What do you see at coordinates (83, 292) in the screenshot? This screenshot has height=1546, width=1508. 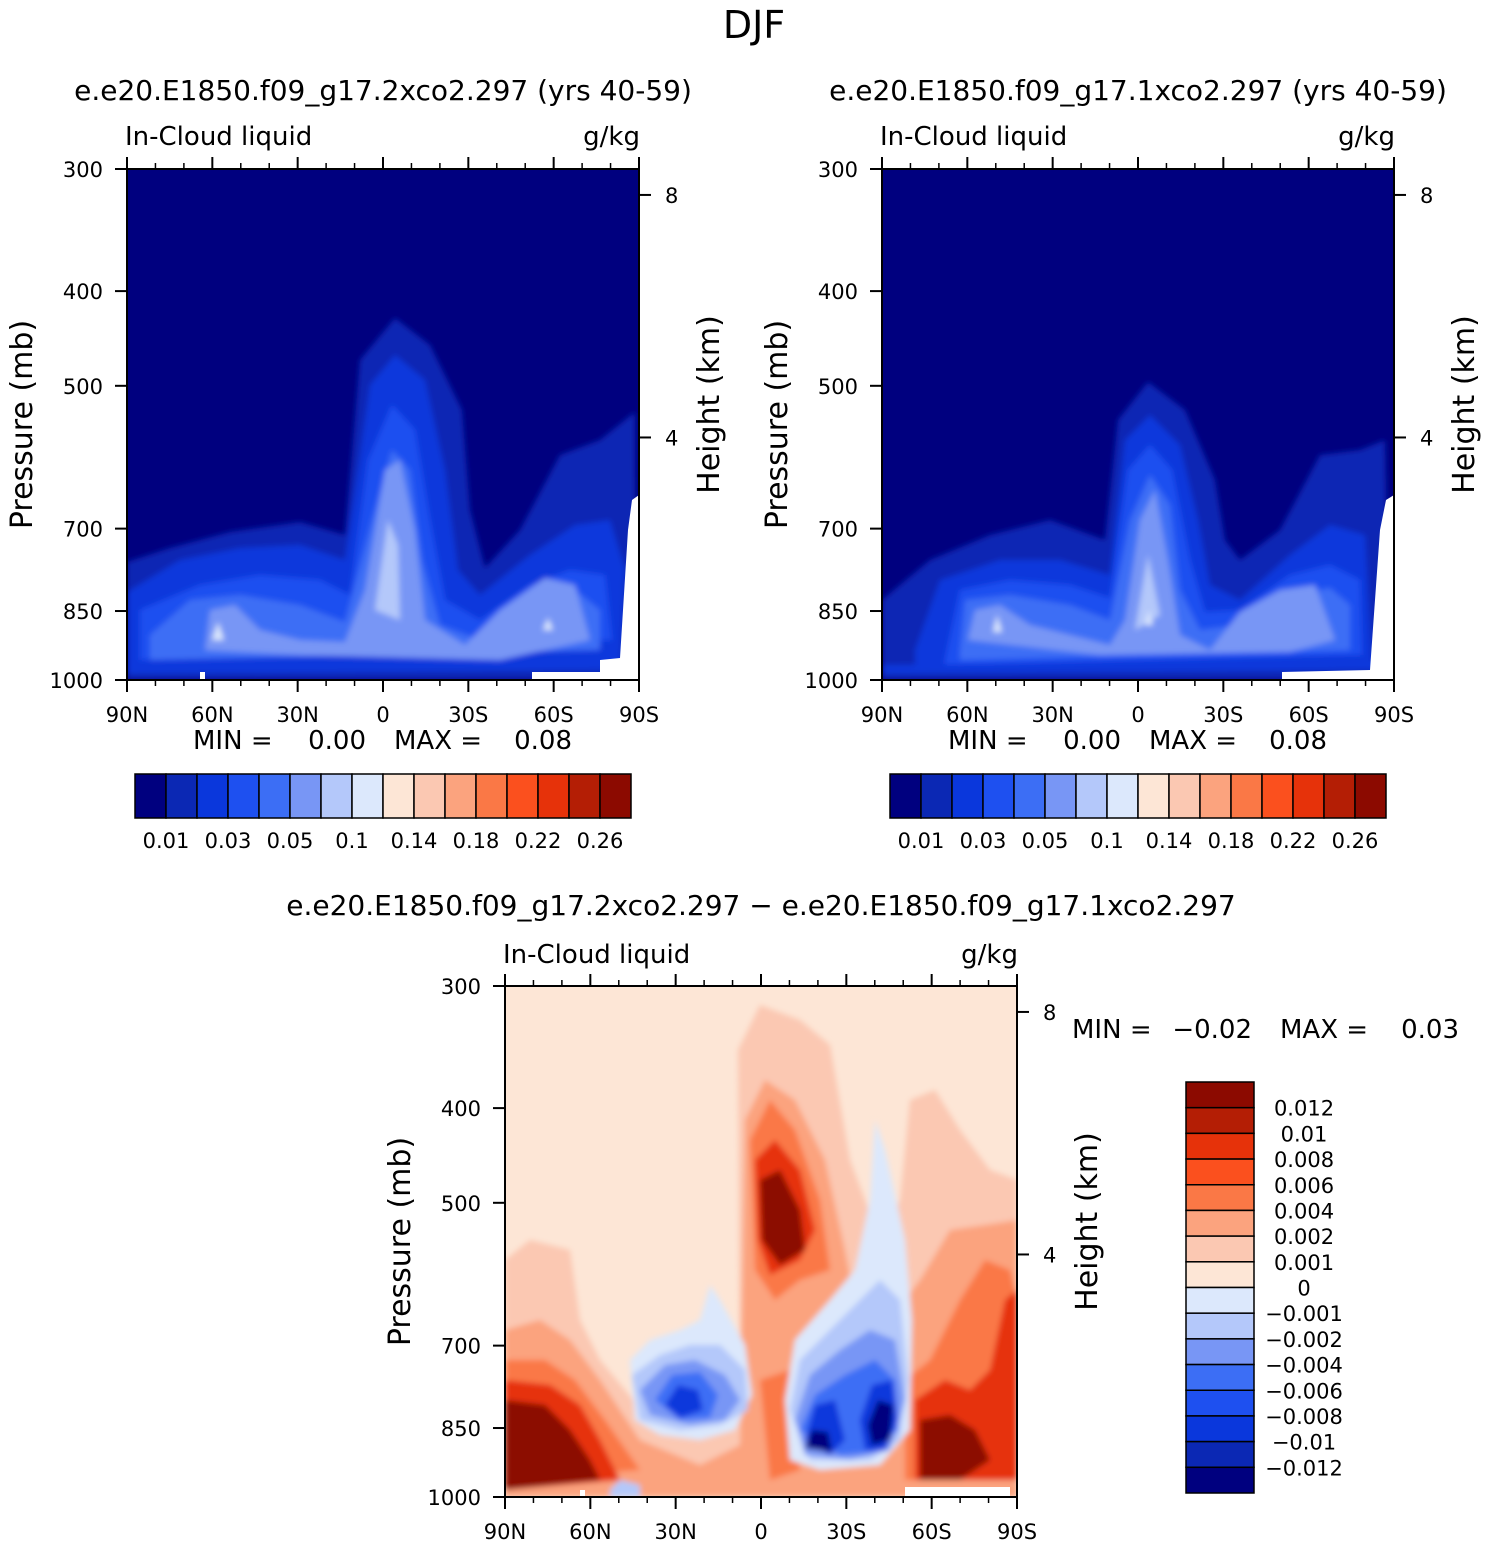 I see `y-tick-label: 400` at bounding box center [83, 292].